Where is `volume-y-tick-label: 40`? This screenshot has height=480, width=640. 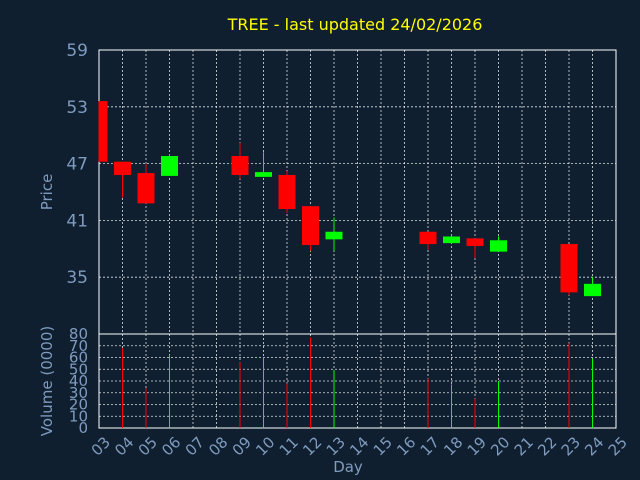
volume-y-tick-label: 40 is located at coordinates (78, 381).